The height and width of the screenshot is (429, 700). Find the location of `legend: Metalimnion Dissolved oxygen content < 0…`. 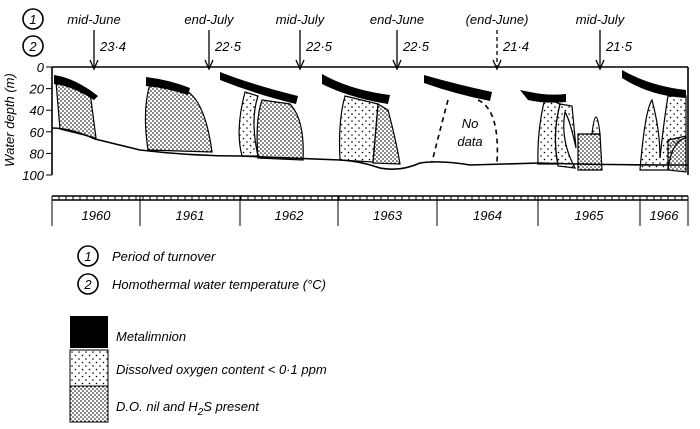

legend: Metalimnion Dissolved oxygen content < 0… is located at coordinates (198, 369).